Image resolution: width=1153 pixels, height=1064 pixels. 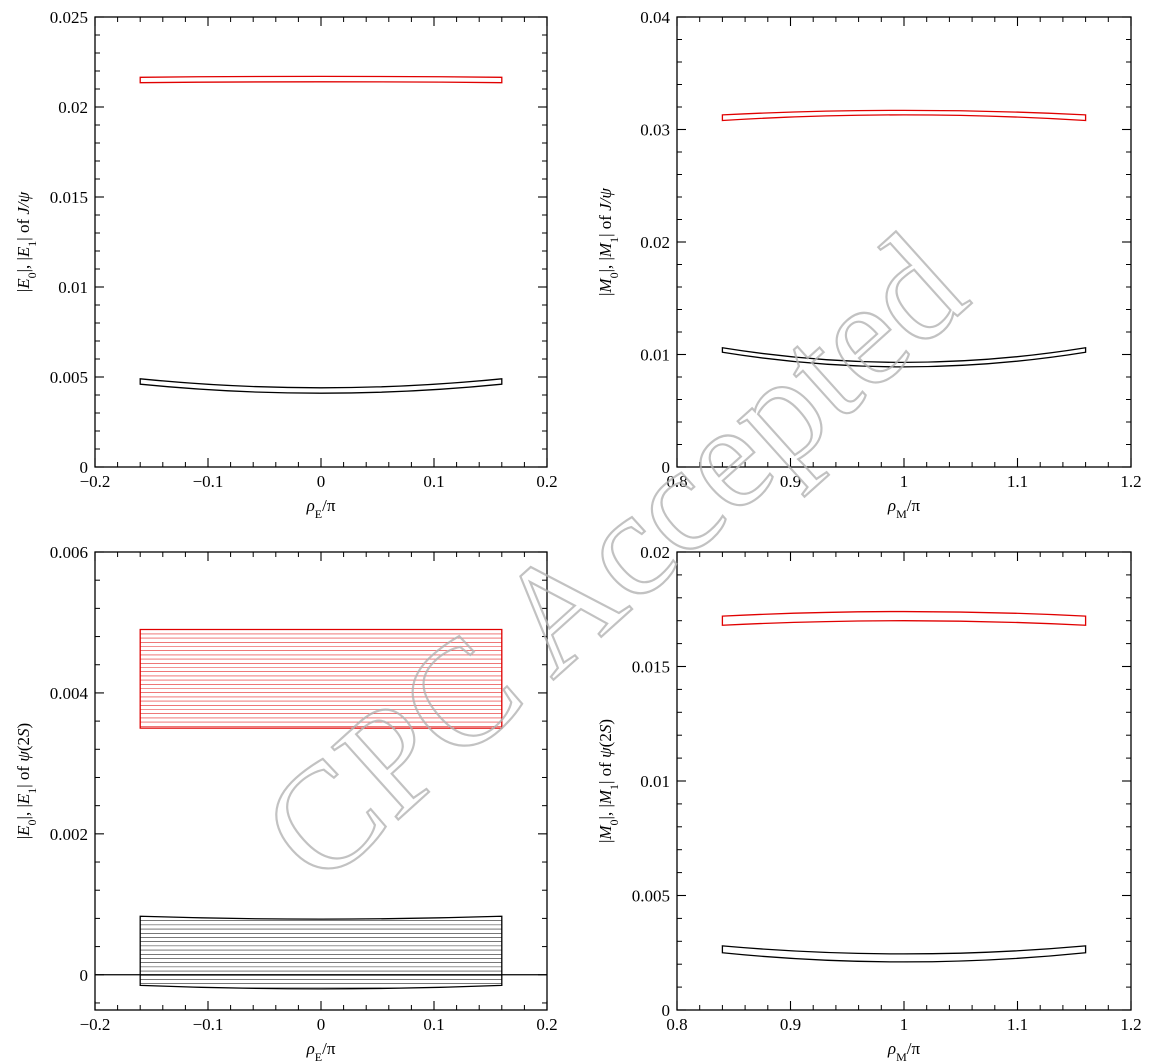 What do you see at coordinates (608, 242) in the screenshot?
I see `y-axis-label: |M0|, |M1| of J/ψ` at bounding box center [608, 242].